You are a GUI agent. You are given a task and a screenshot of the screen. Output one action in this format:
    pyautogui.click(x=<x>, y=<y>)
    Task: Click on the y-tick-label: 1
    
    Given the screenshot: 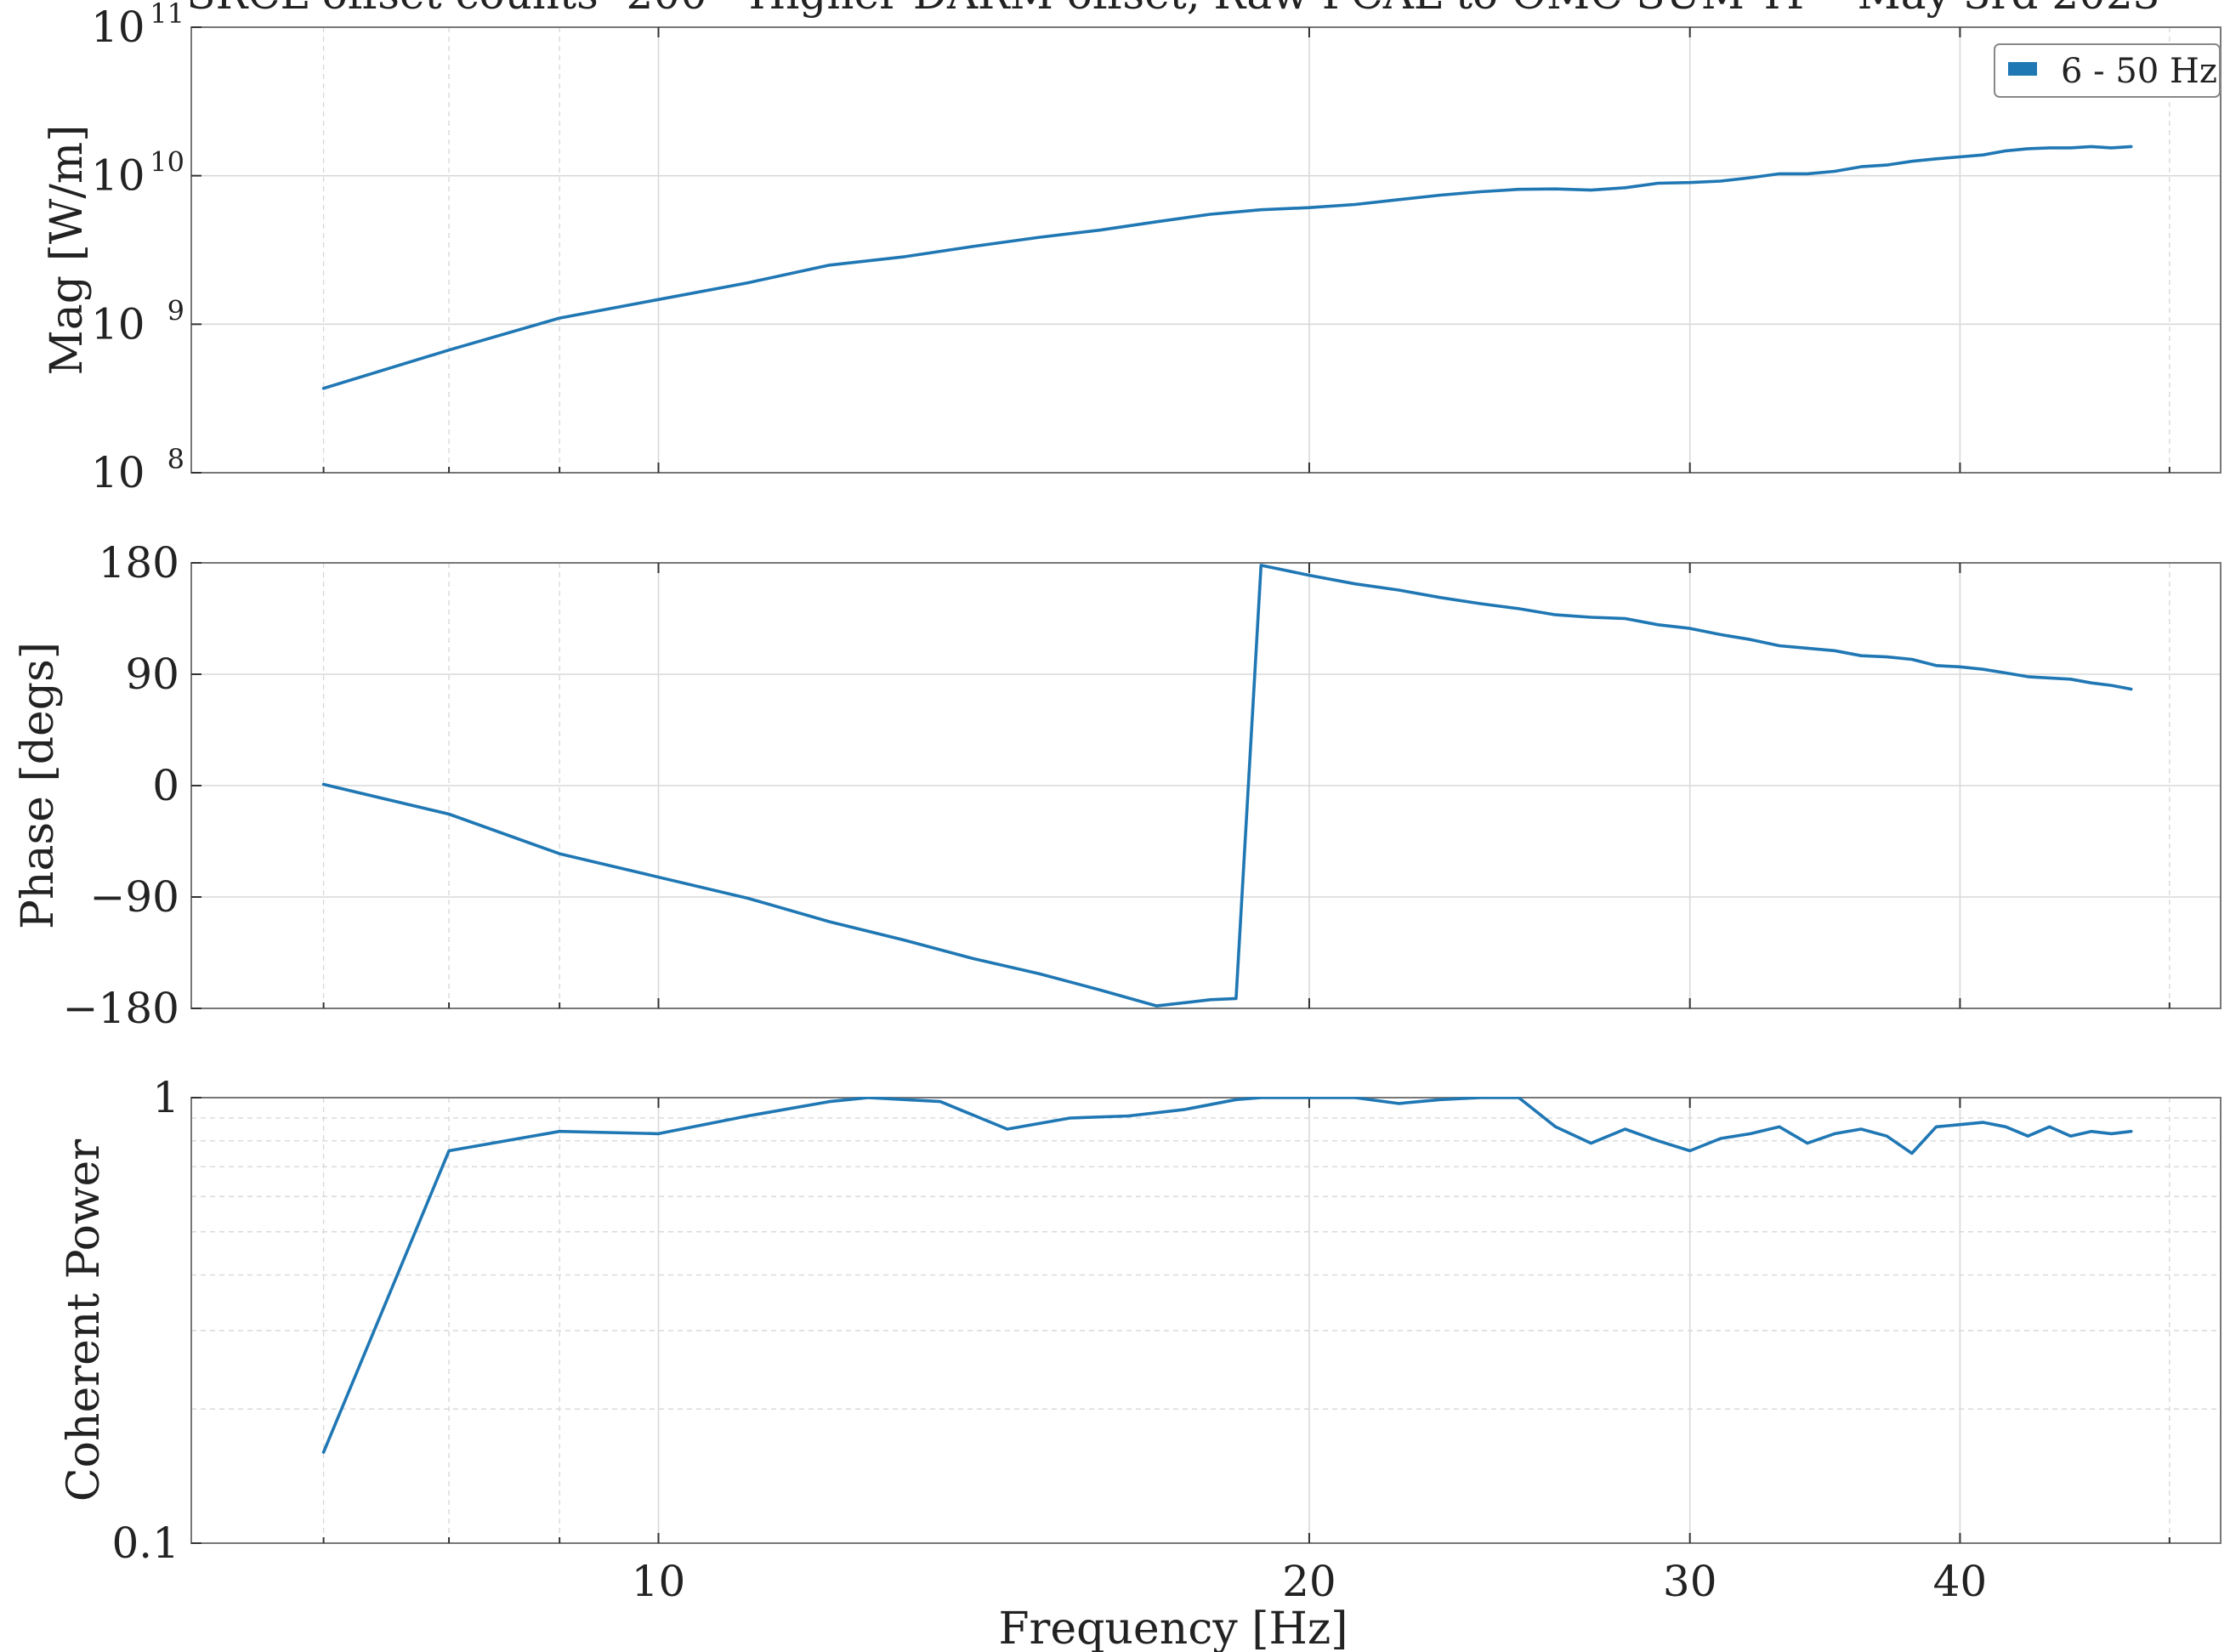 What is the action you would take?
    pyautogui.click(x=166, y=1097)
    